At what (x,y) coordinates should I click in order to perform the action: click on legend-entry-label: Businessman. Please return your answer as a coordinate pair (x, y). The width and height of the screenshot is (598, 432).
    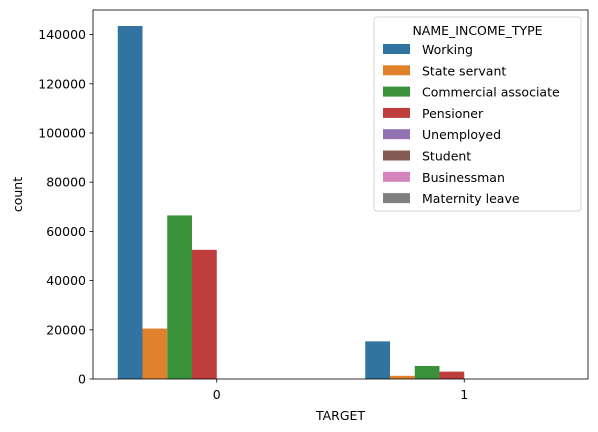
    Looking at the image, I should click on (463, 177).